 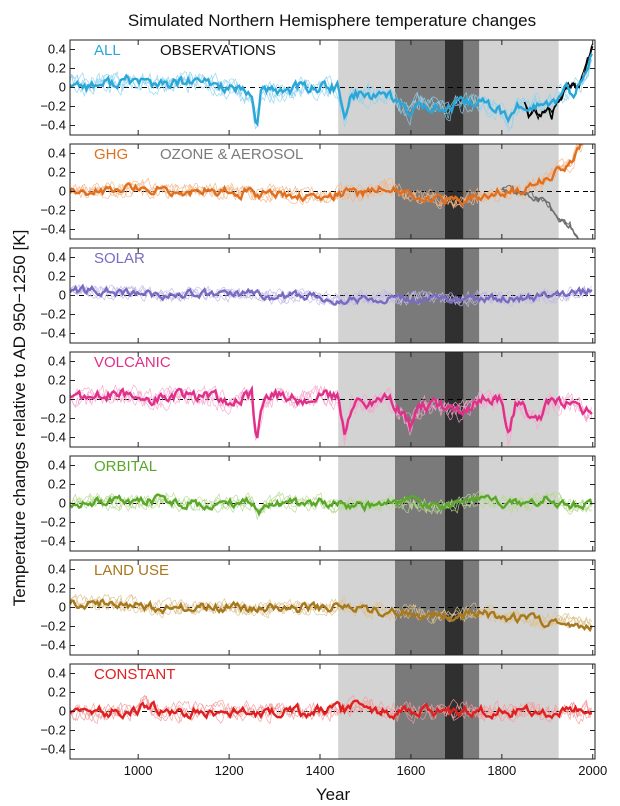 What do you see at coordinates (125, 466) in the screenshot?
I see `panel-label: ORBITAL` at bounding box center [125, 466].